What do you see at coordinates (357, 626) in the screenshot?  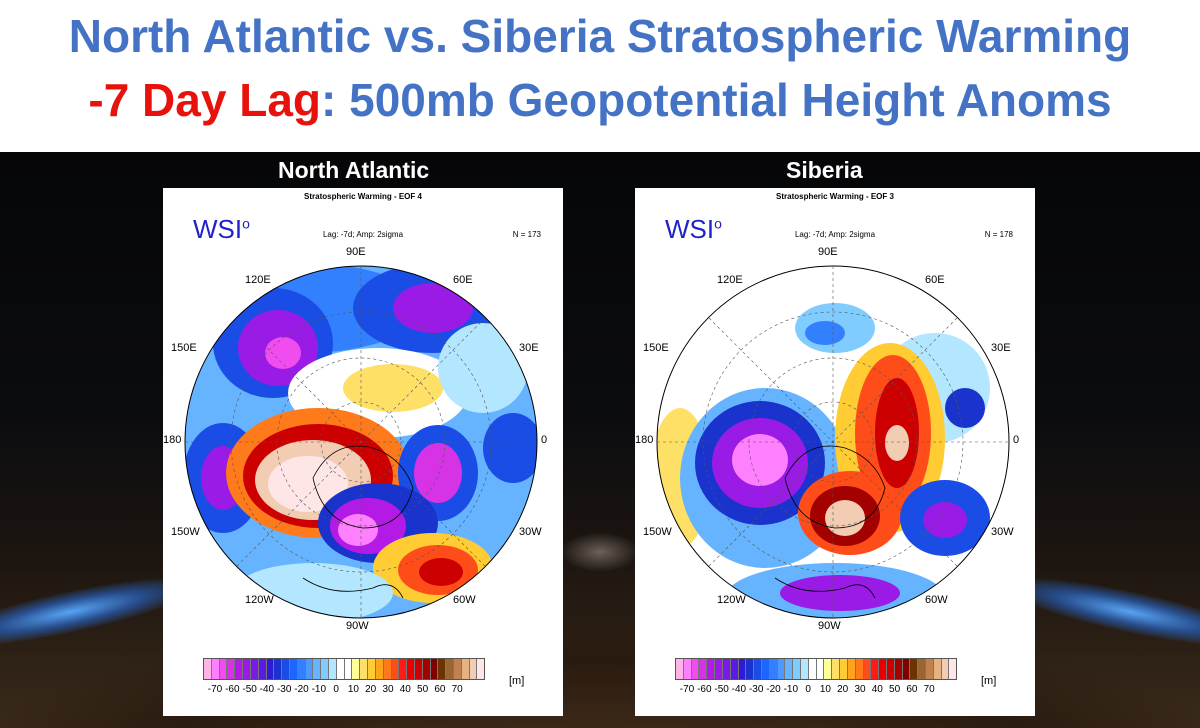 I see `lon-label: 90W` at bounding box center [357, 626].